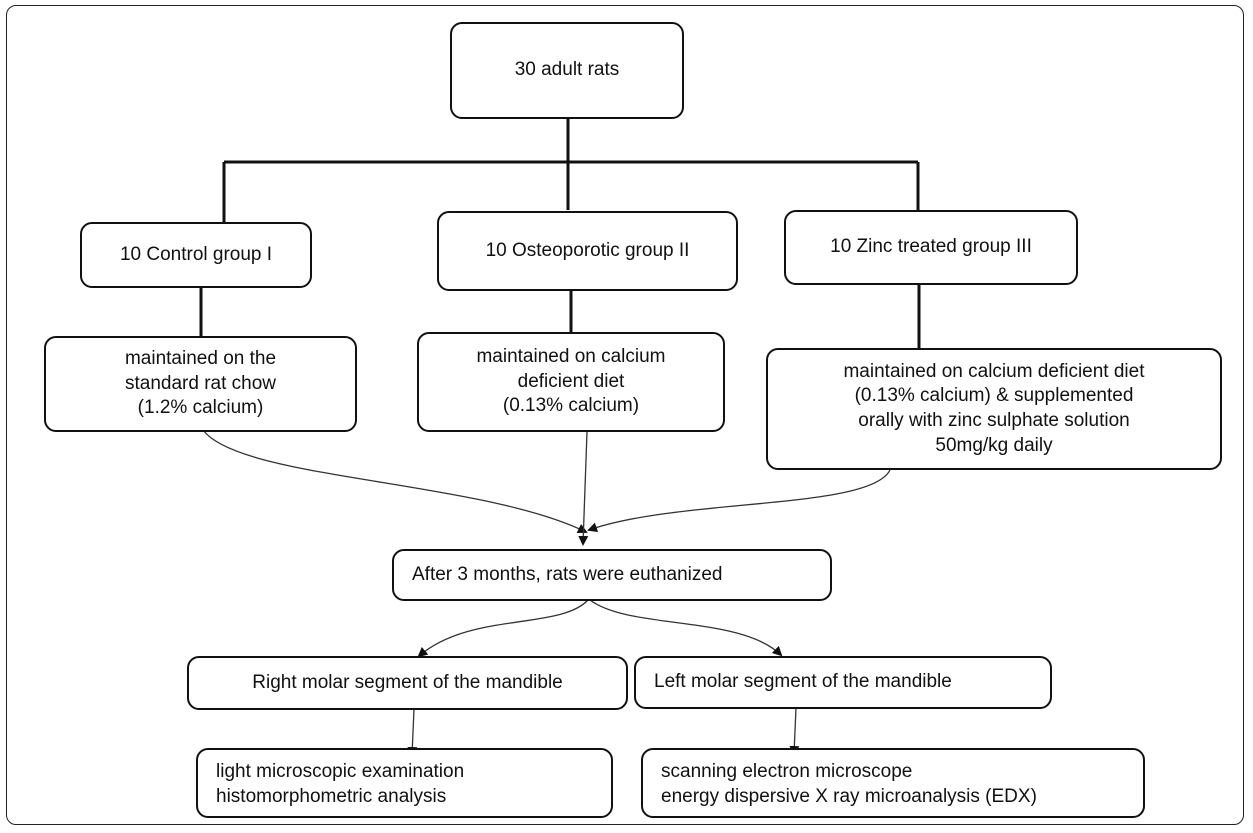  I want to click on left-segment-box: Left molar segment of the mandible, so click(843, 682).